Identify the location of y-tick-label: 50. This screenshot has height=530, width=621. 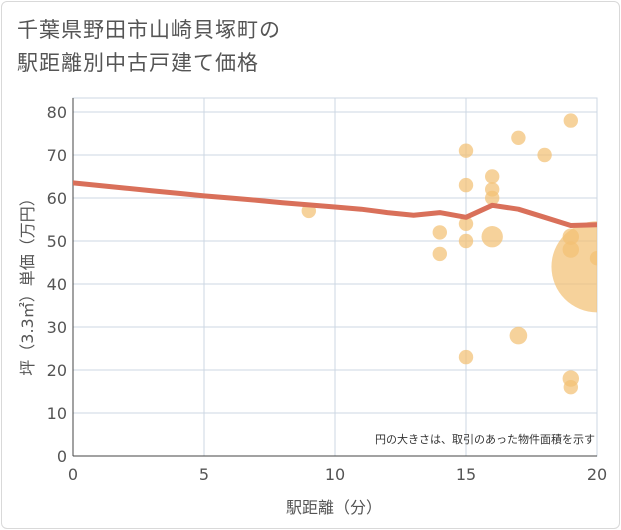
(57, 241).